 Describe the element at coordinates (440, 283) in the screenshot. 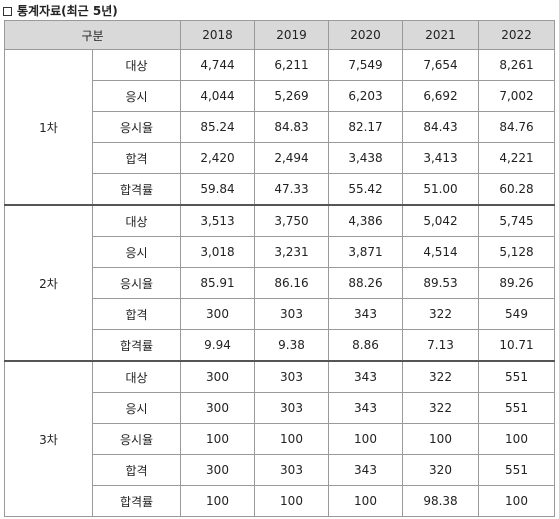

I see `table-cell: 89.53` at that location.